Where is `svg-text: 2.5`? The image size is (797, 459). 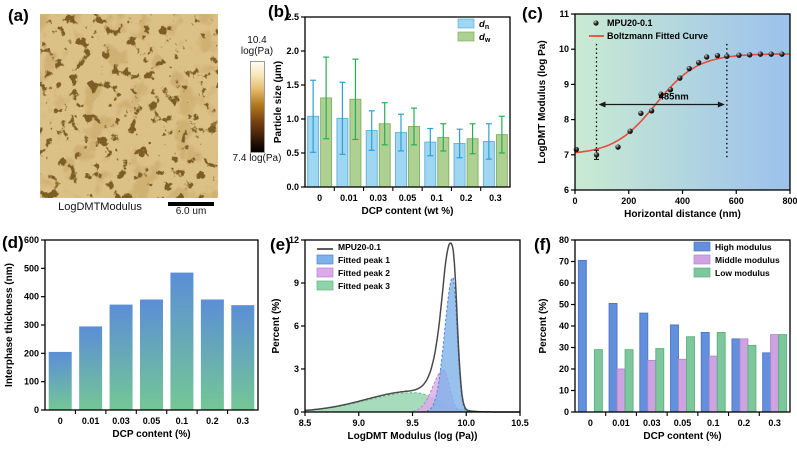 svg-text: 2.5 is located at coordinates (292, 17).